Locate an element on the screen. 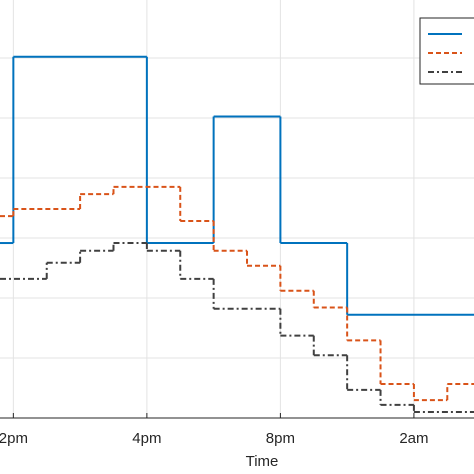 The image size is (474, 474). legend is located at coordinates (446, 51).